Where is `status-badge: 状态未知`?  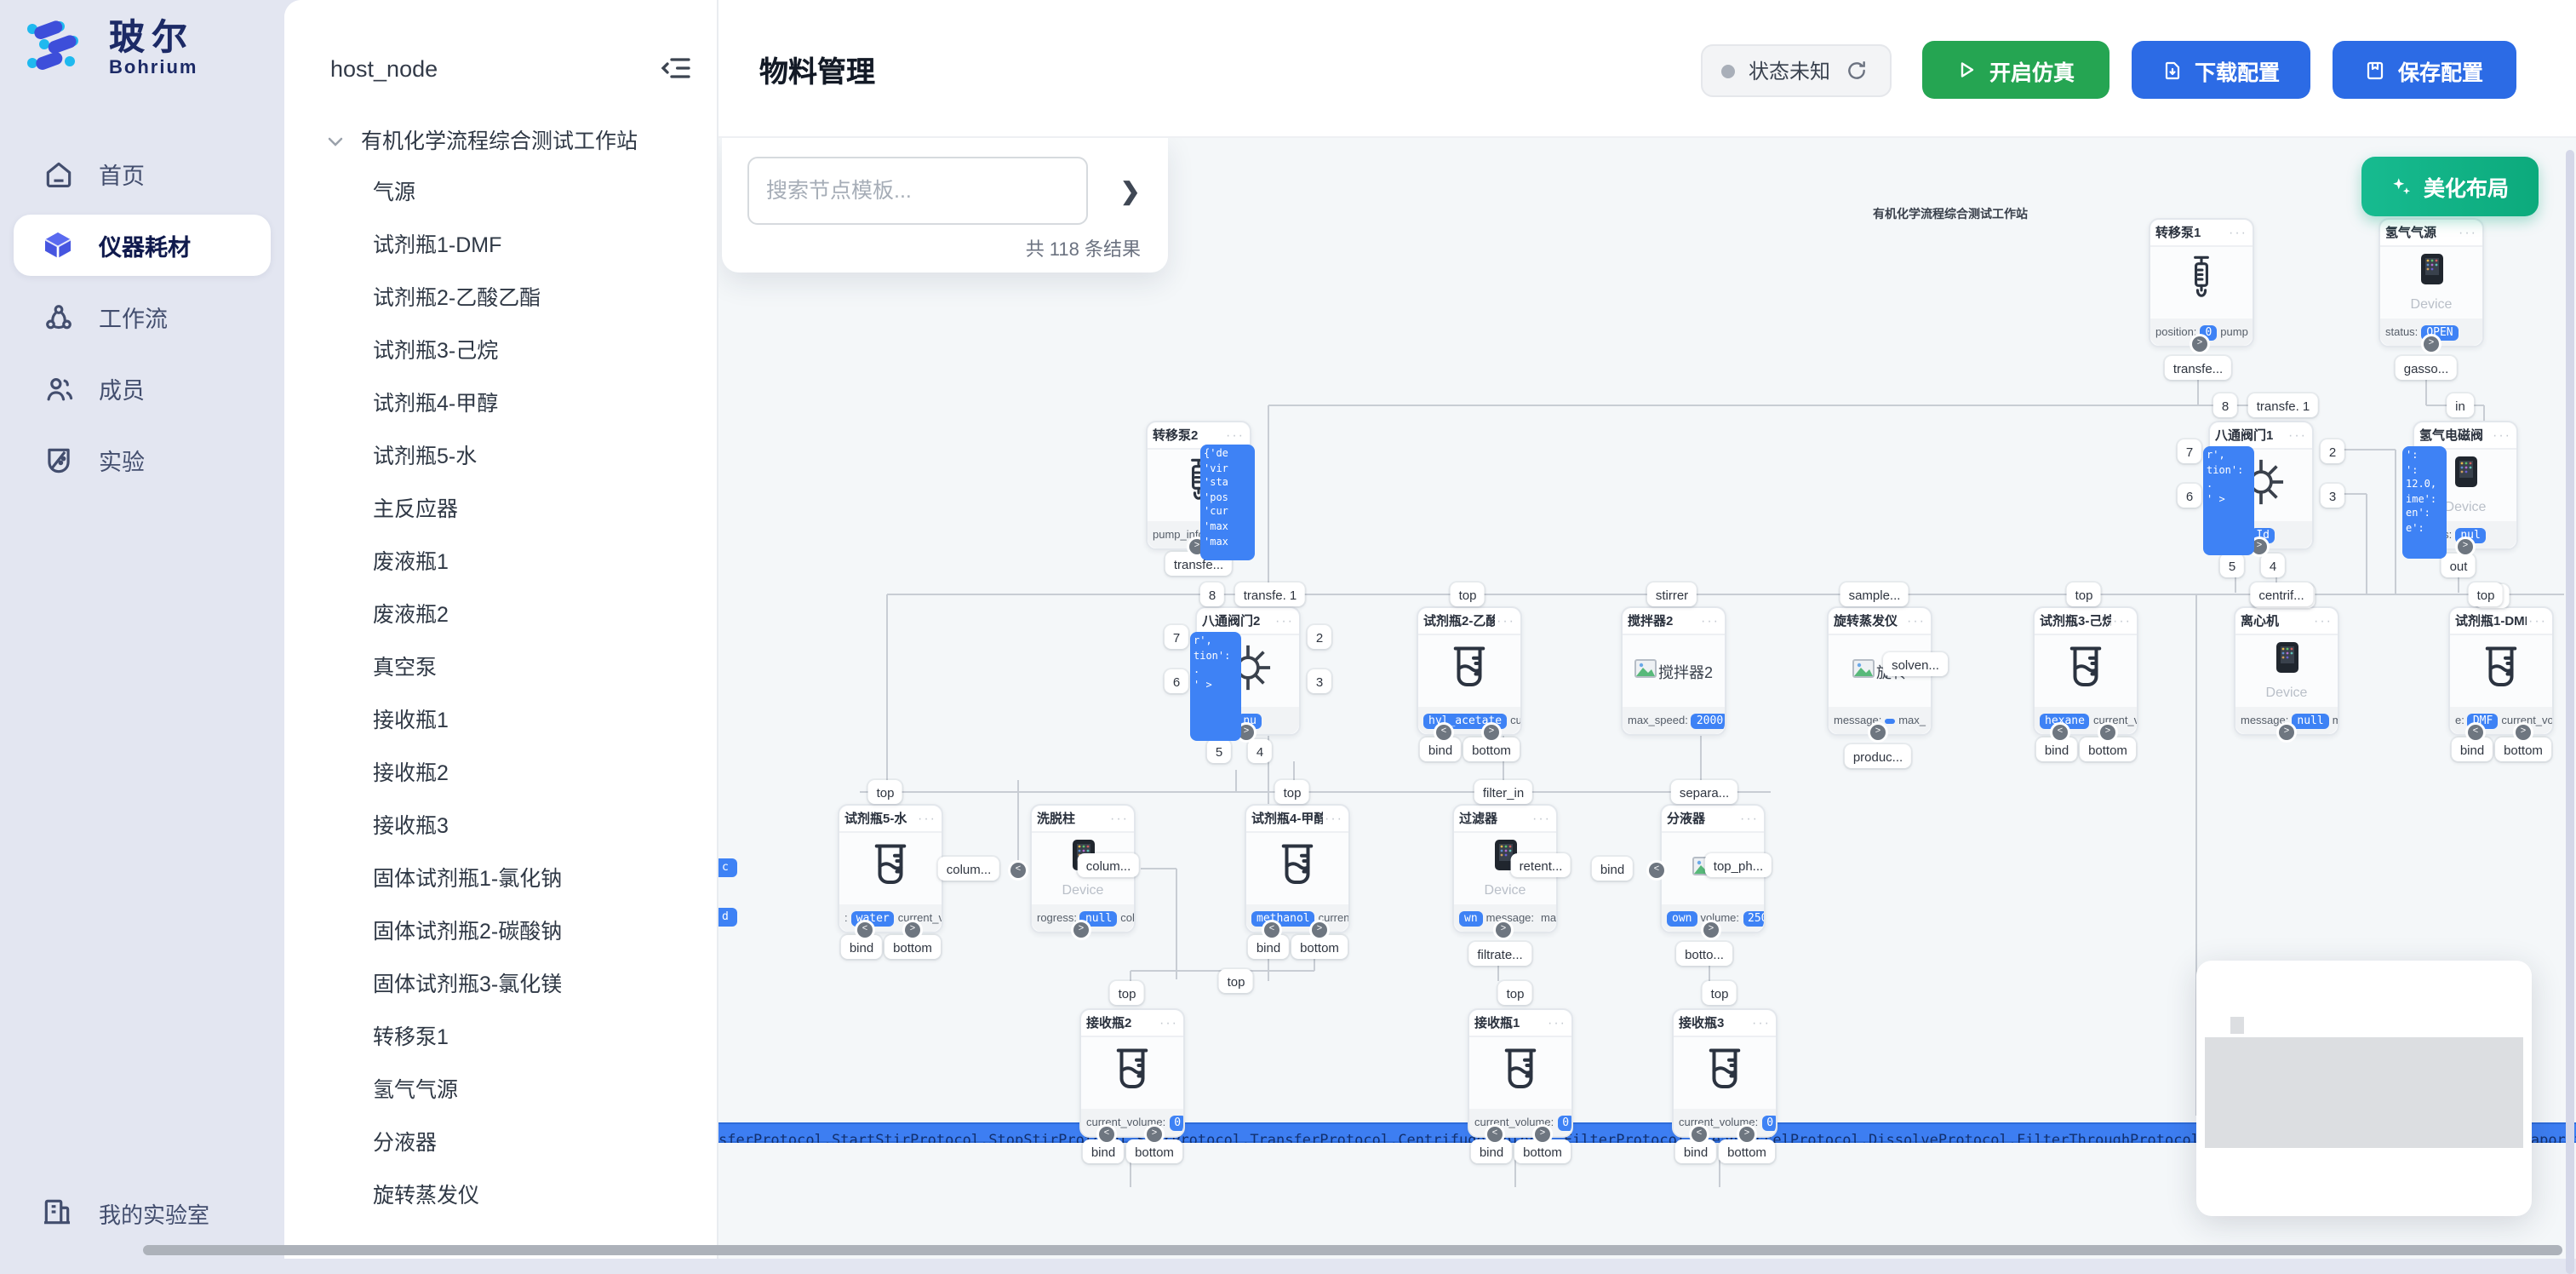
status-badge: 状态未知 is located at coordinates (1797, 70).